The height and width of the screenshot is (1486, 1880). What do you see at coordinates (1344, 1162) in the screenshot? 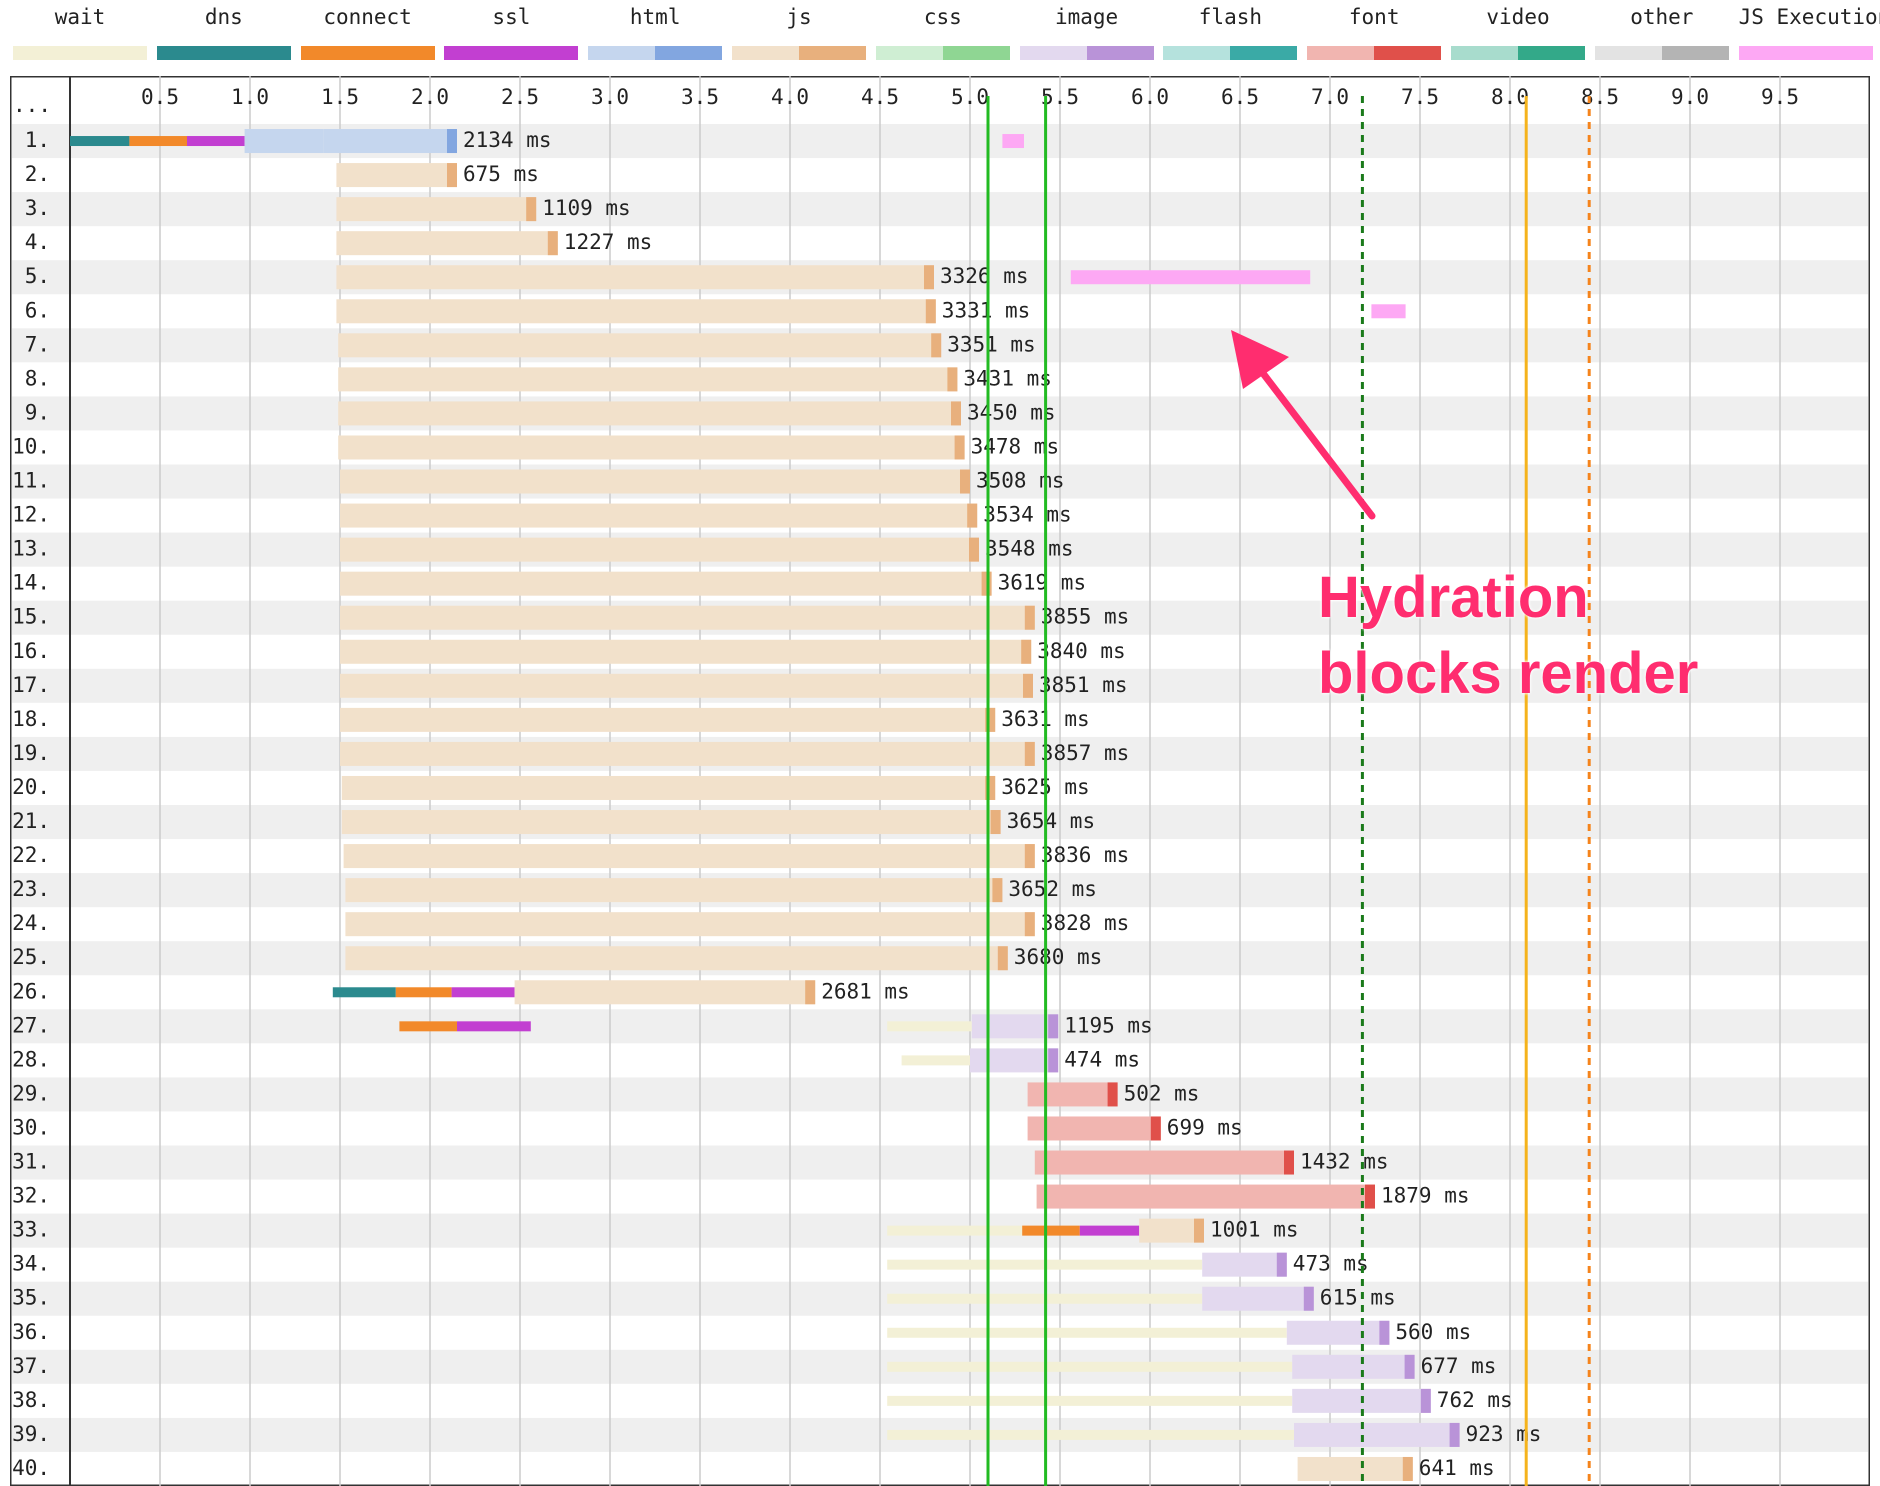
I see `duration-label: 1432 ms` at bounding box center [1344, 1162].